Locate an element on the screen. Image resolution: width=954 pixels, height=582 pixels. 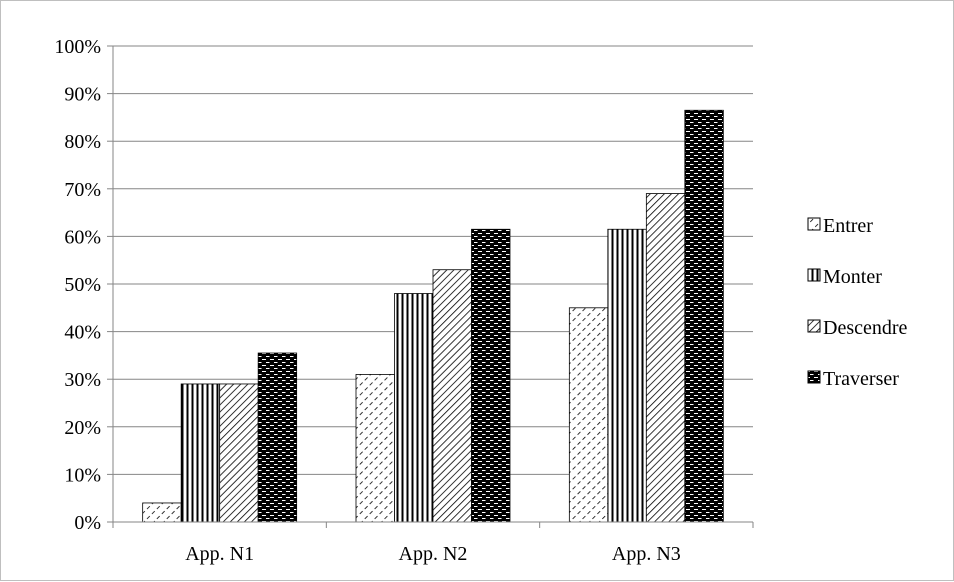
legend: Entrer Monter Descendre Traverser is located at coordinates (857, 302).